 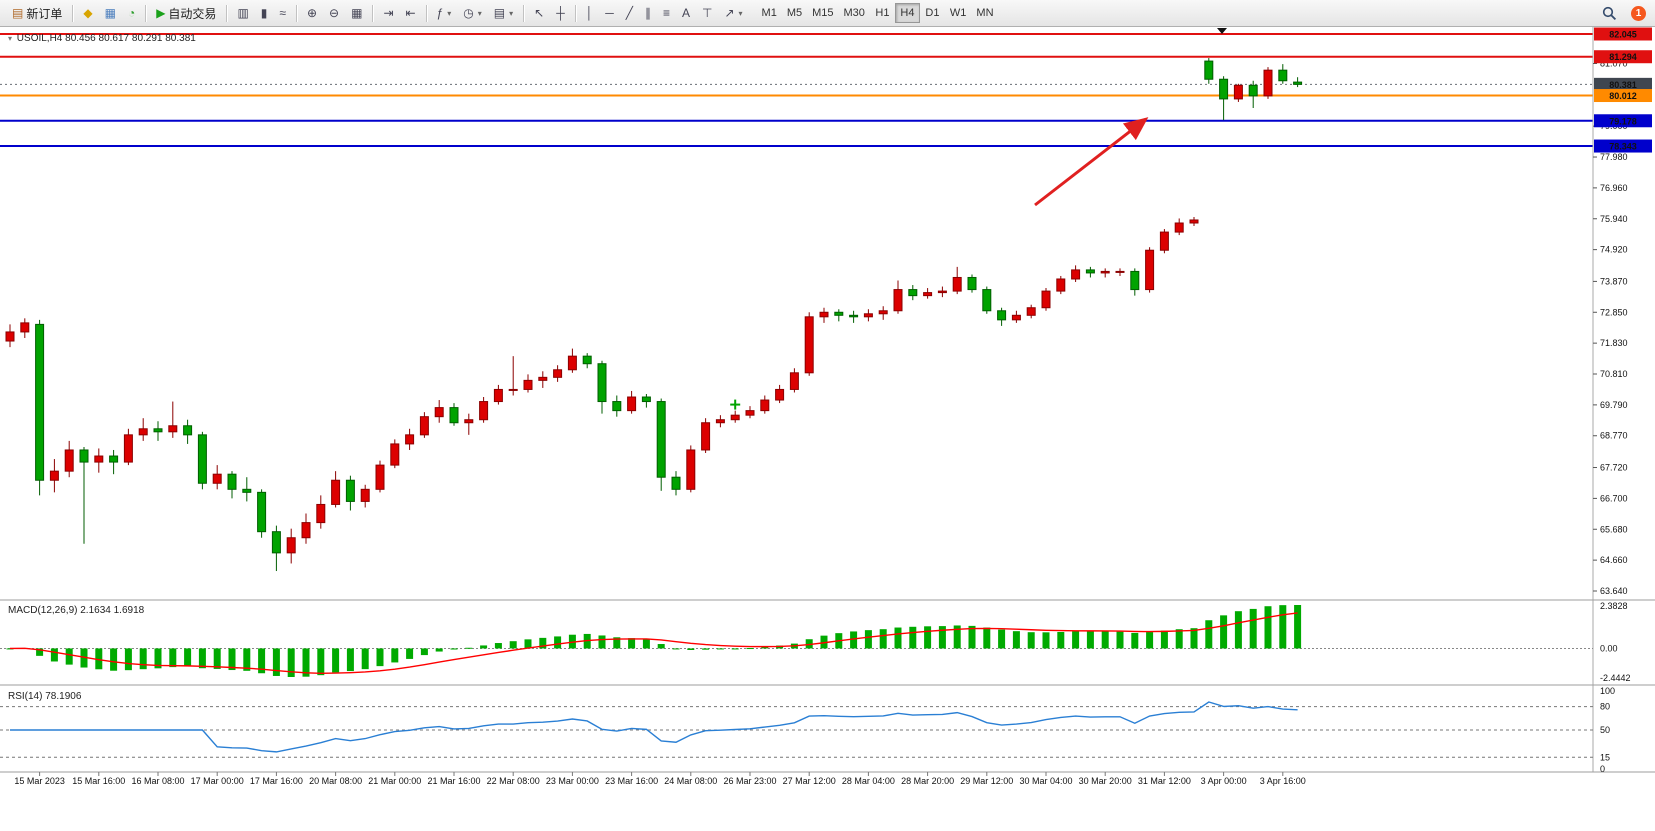 What do you see at coordinates (472, 13) in the screenshot?
I see `periods-menu-icon: ◷ ▾` at bounding box center [472, 13].